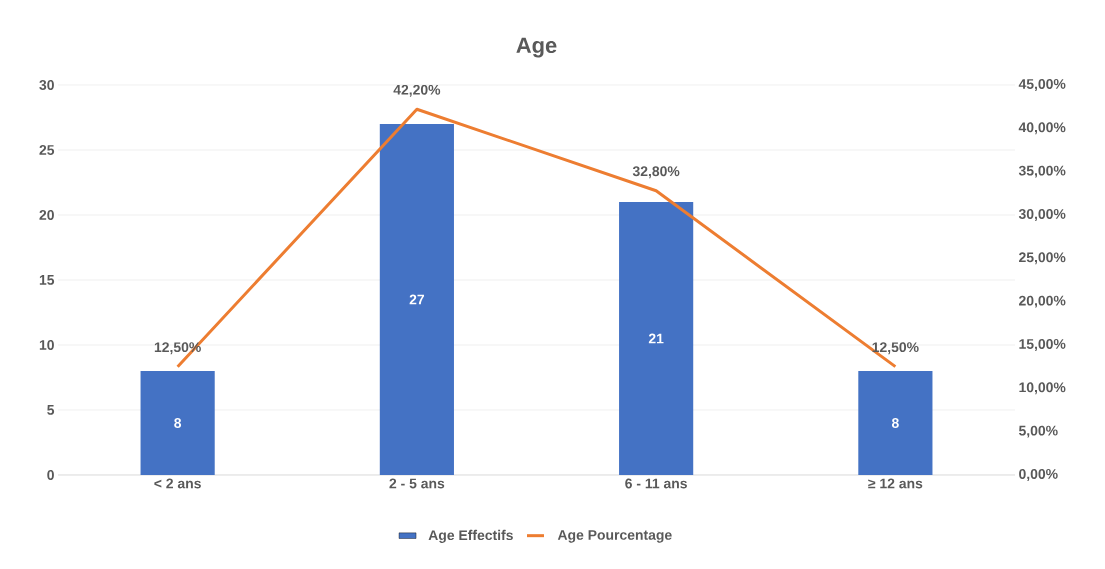 Image resolution: width=1105 pixels, height=569 pixels. I want to click on y-tick-label: 20, so click(46, 215).